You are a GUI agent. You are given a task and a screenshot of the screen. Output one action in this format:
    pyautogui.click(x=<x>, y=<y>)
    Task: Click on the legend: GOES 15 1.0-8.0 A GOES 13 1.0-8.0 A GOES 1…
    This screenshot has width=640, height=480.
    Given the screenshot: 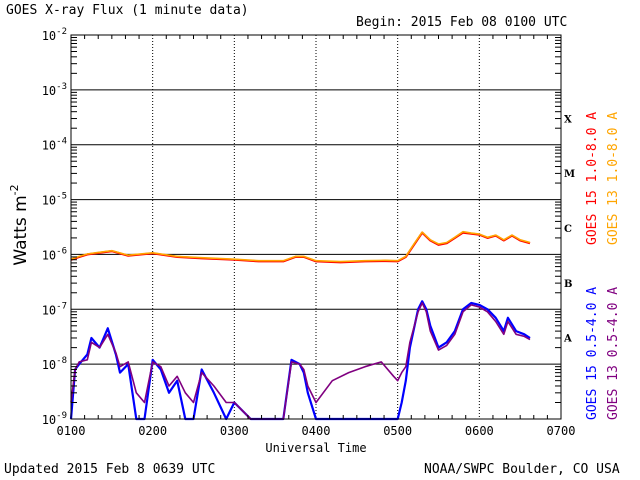 What is the action you would take?
    pyautogui.click(x=603, y=266)
    